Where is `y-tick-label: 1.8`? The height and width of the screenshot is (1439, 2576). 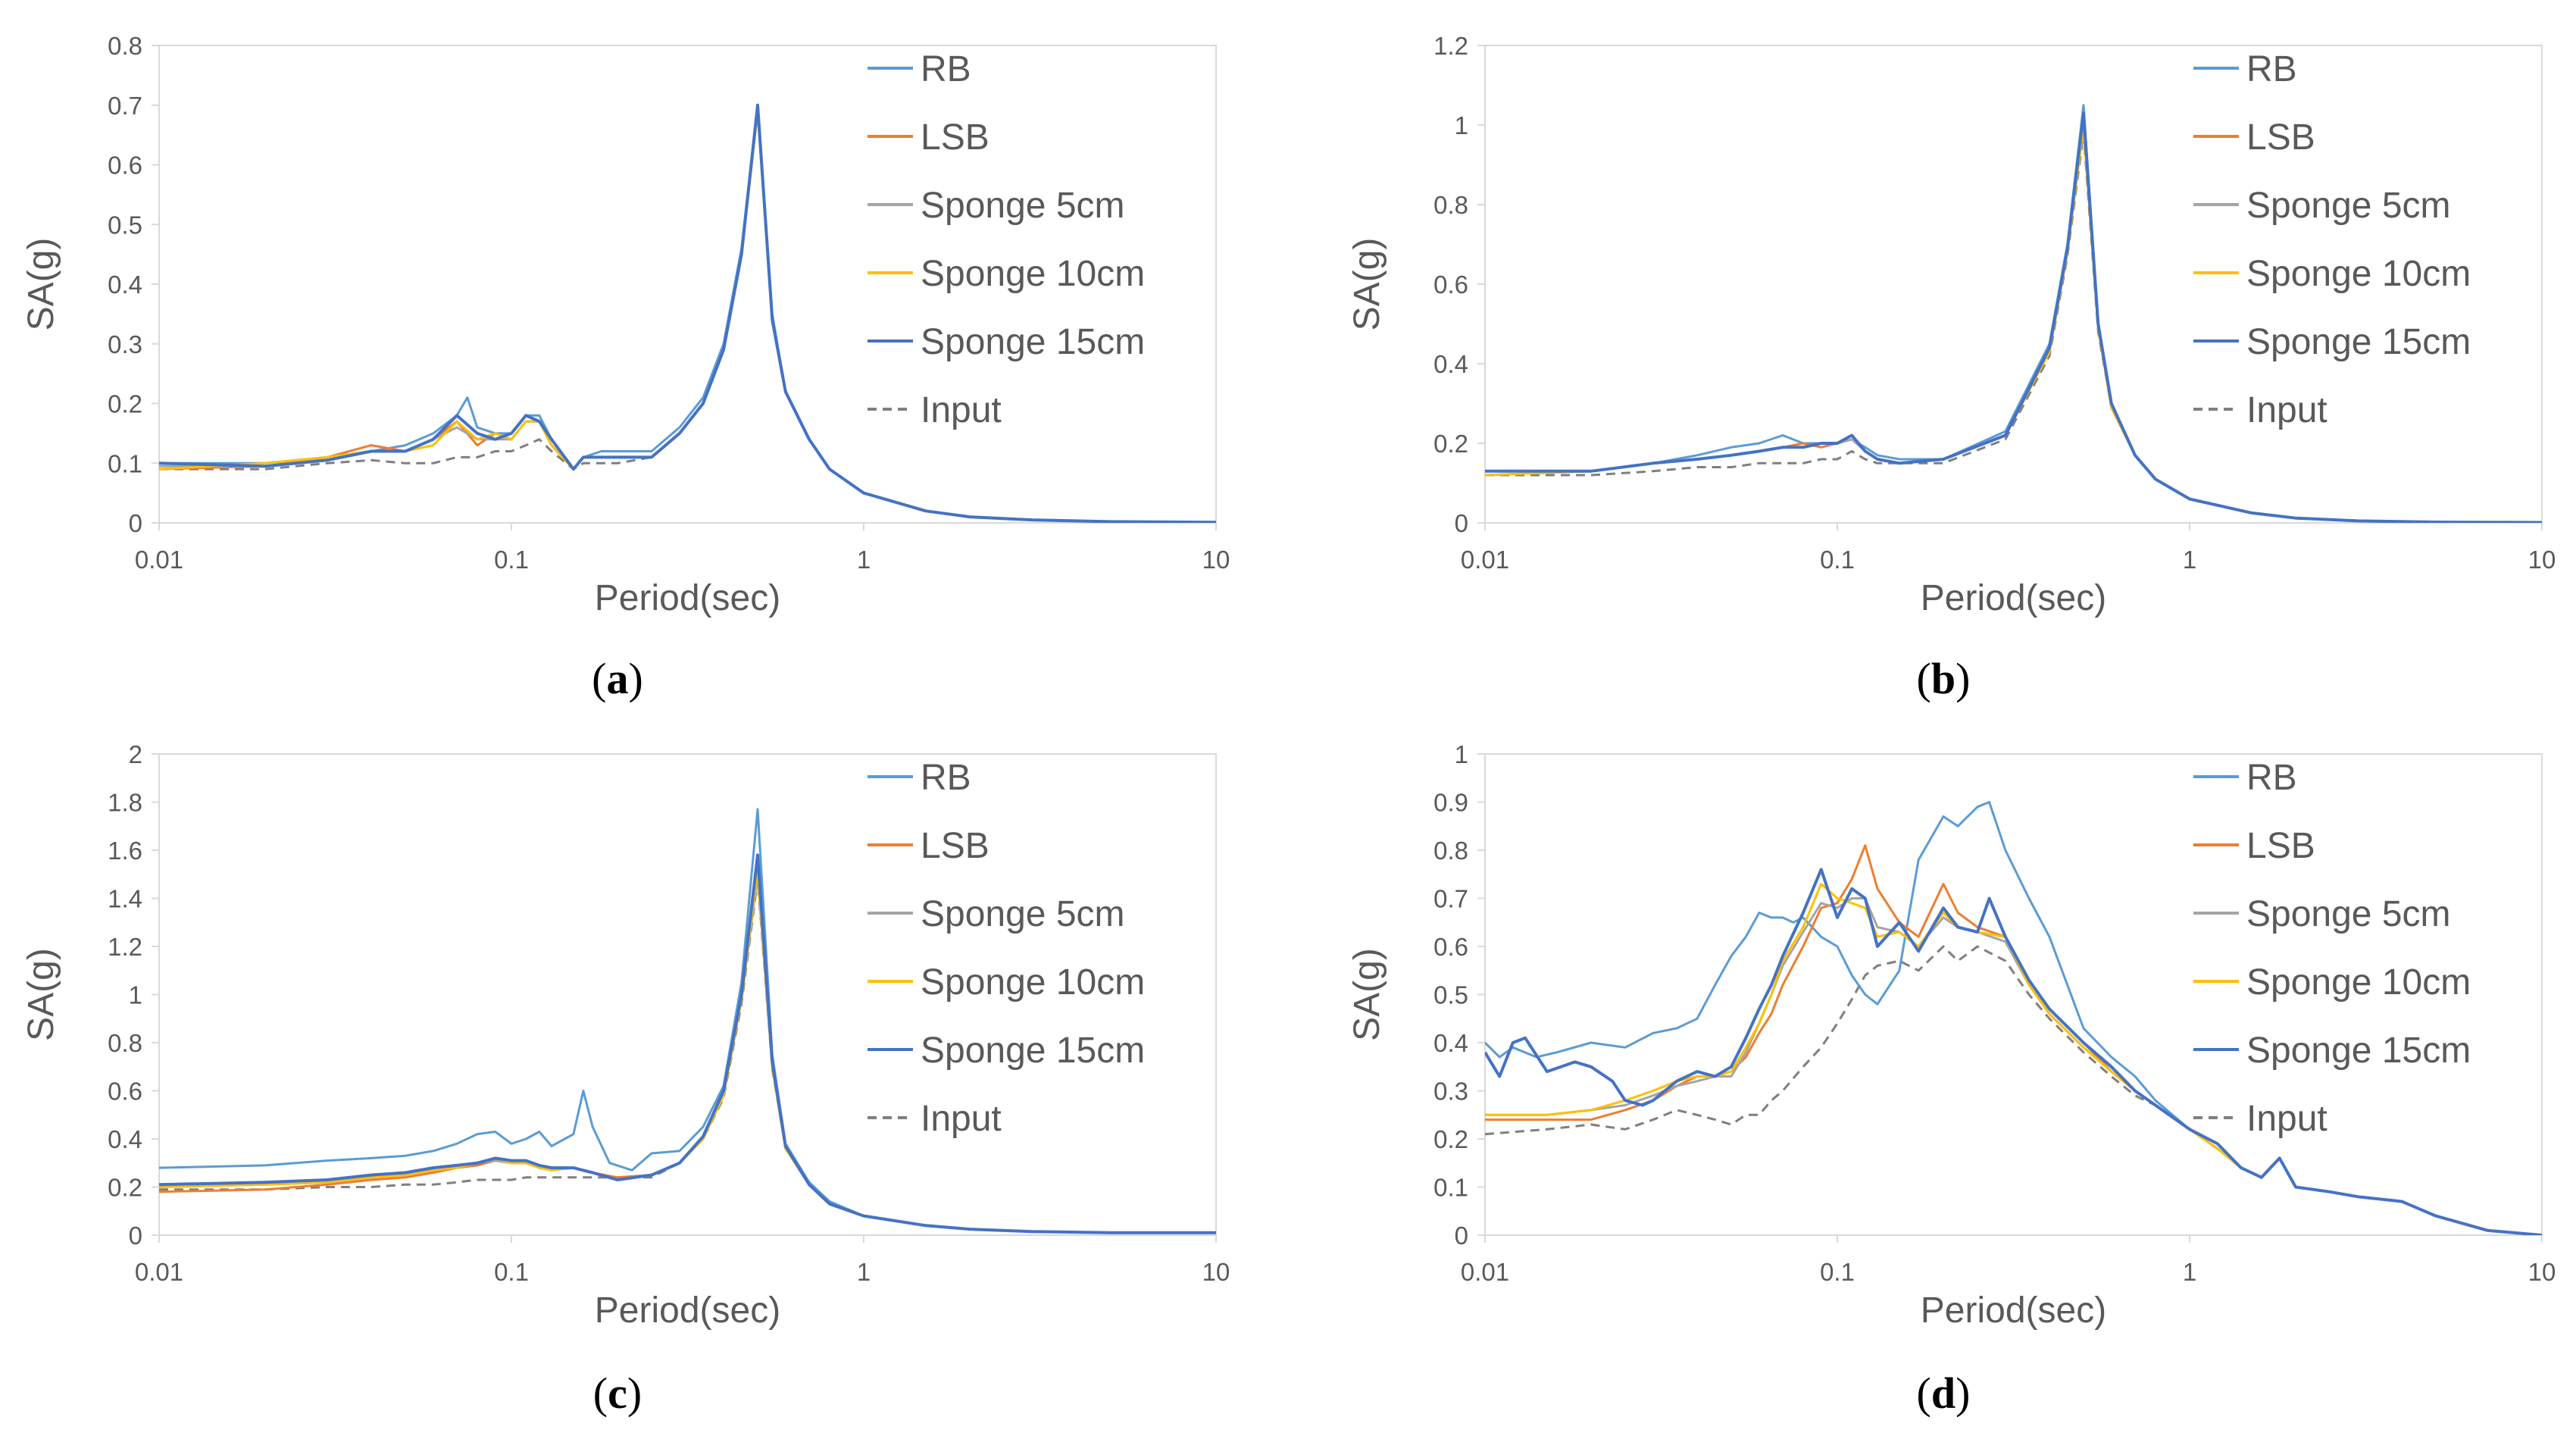
y-tick-label: 1.8 is located at coordinates (125, 803).